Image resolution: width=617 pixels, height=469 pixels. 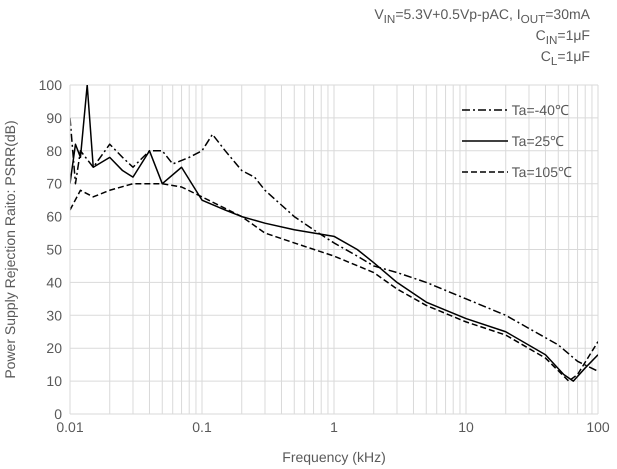 I want to click on y-tick-label: 30, so click(x=54, y=315).